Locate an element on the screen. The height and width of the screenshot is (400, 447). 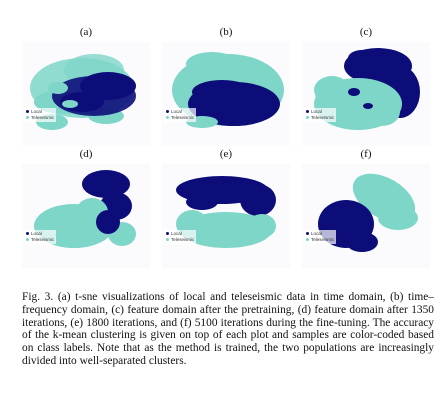
panel-label: (d) is located at coordinates (86, 154).